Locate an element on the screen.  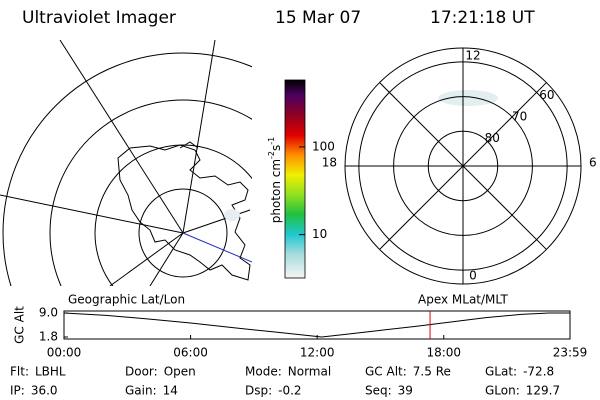
colorbar-label: photon cm-2s-1 is located at coordinates (275, 180).